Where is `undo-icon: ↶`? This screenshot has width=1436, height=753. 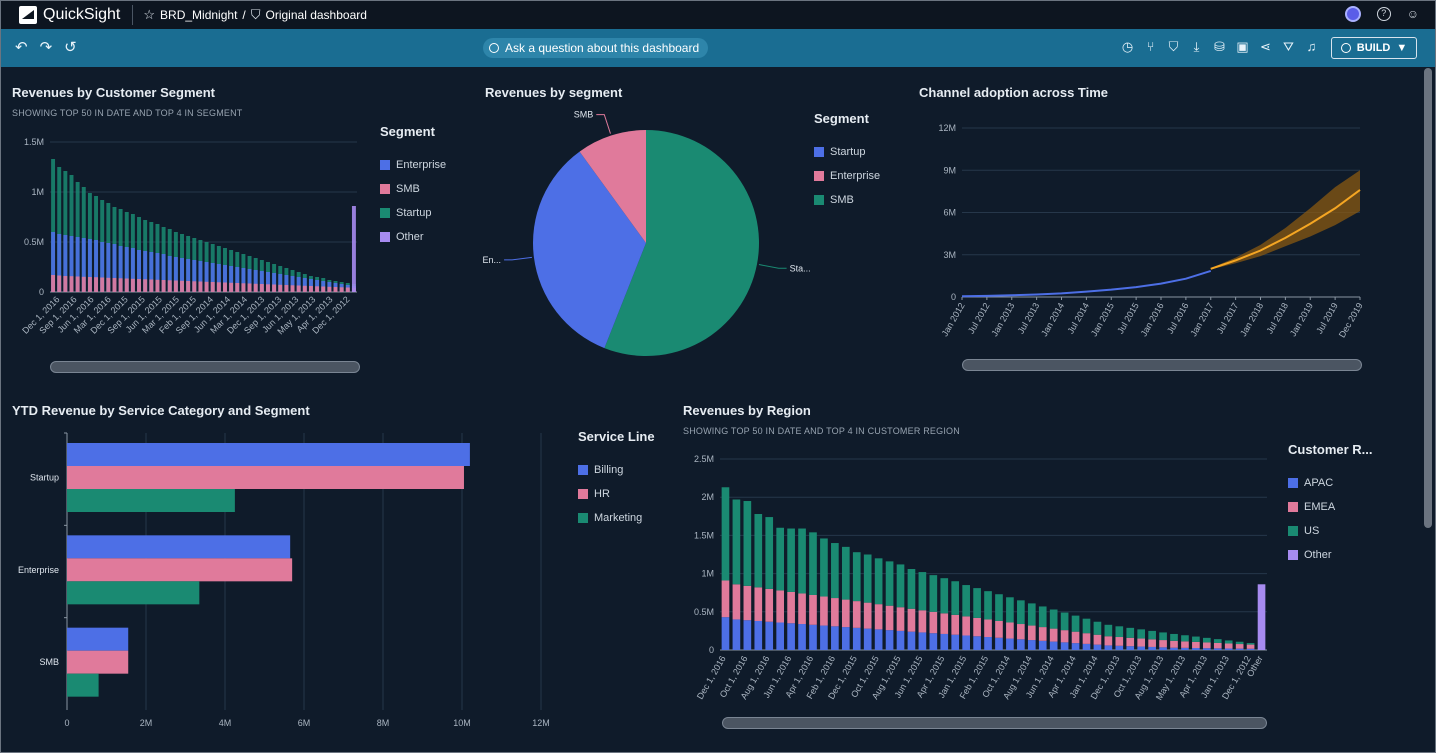
undo-icon: ↶ is located at coordinates (21, 47).